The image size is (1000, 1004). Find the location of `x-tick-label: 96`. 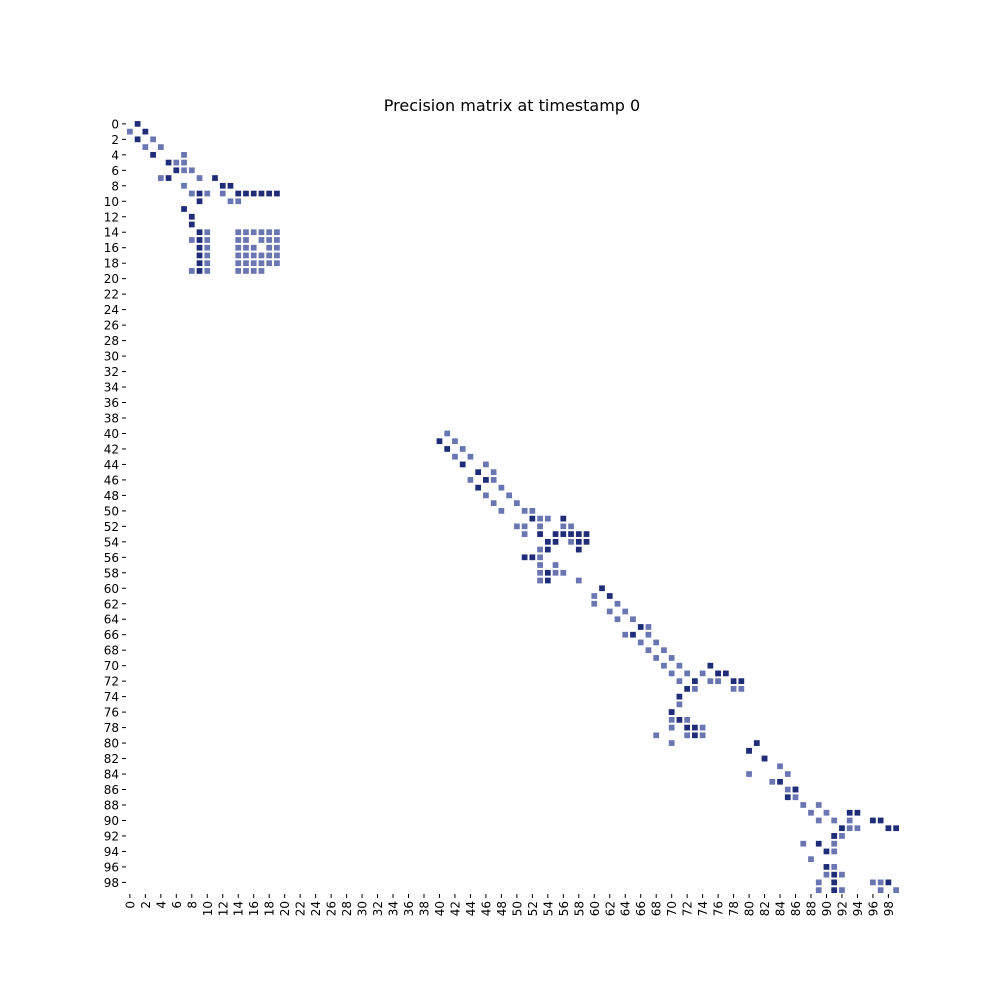

x-tick-label: 96 is located at coordinates (873, 908).